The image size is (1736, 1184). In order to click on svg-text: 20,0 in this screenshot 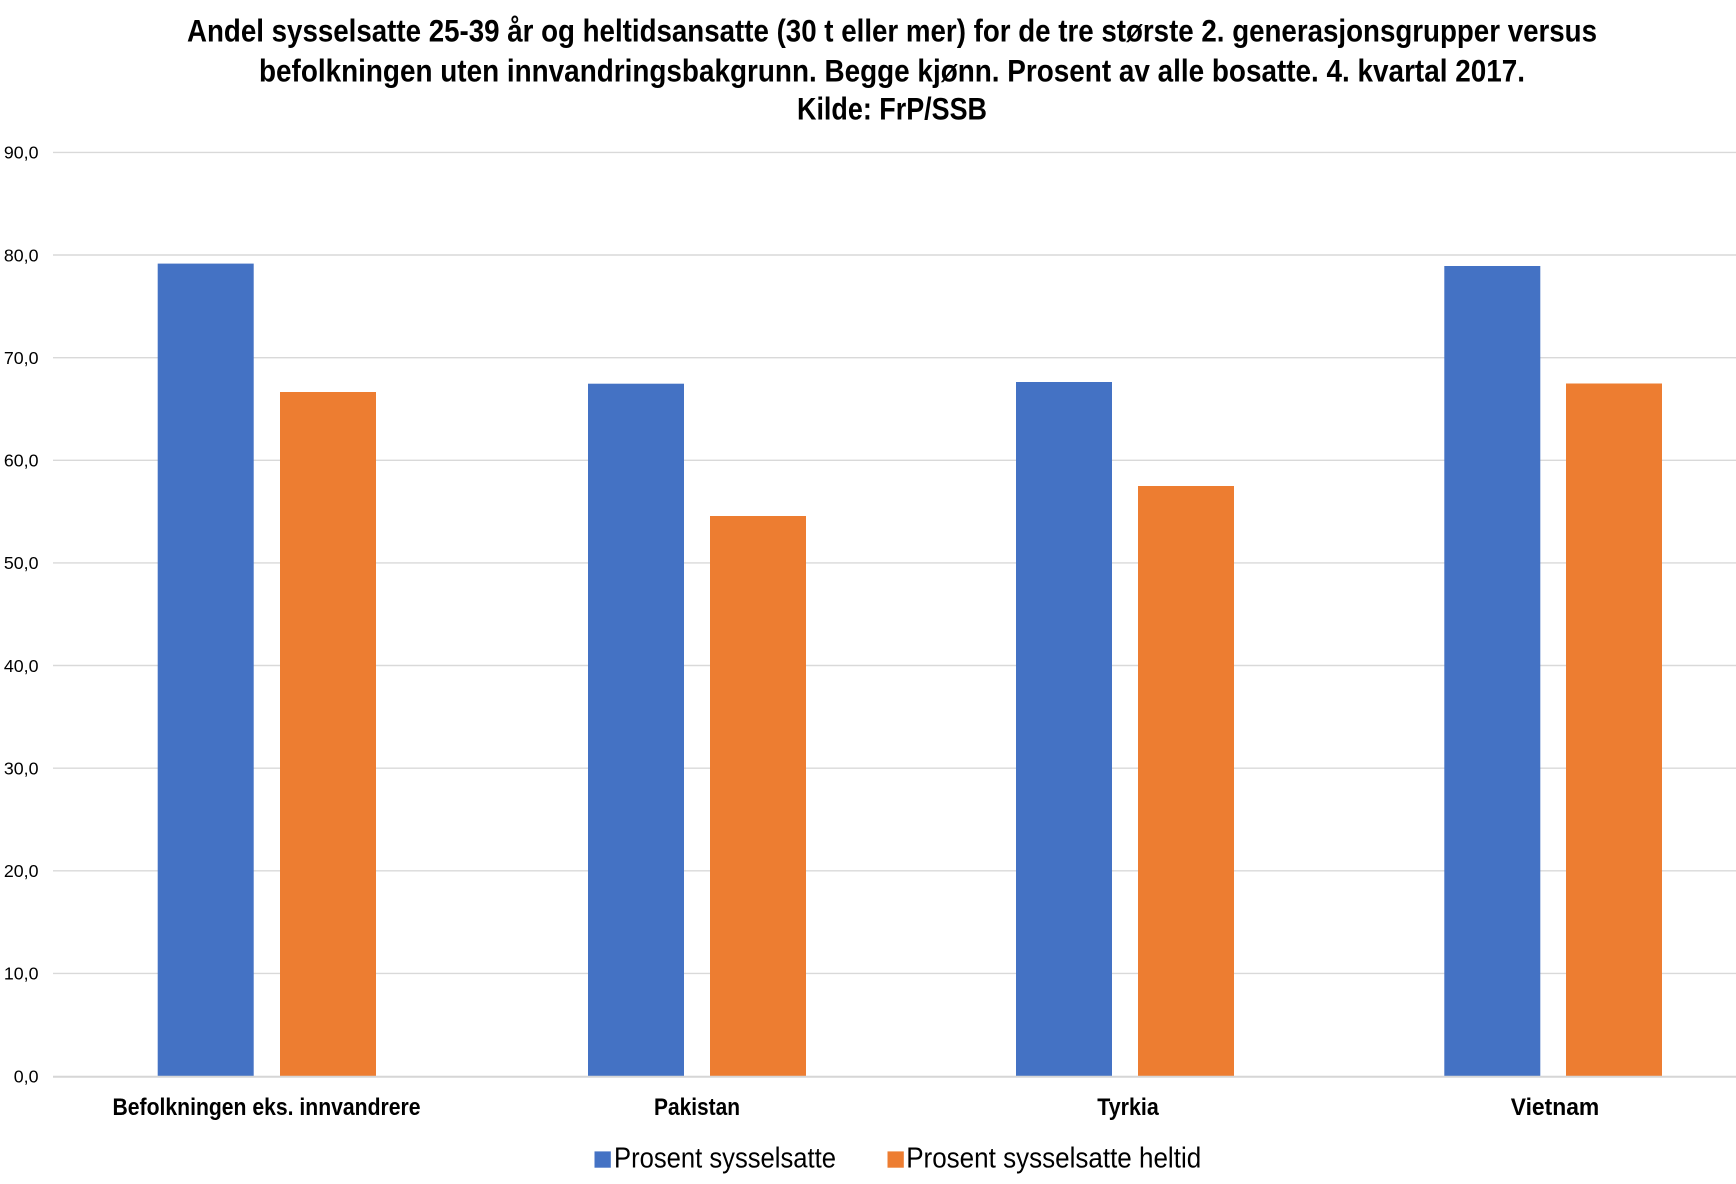, I will do `click(21, 871)`.